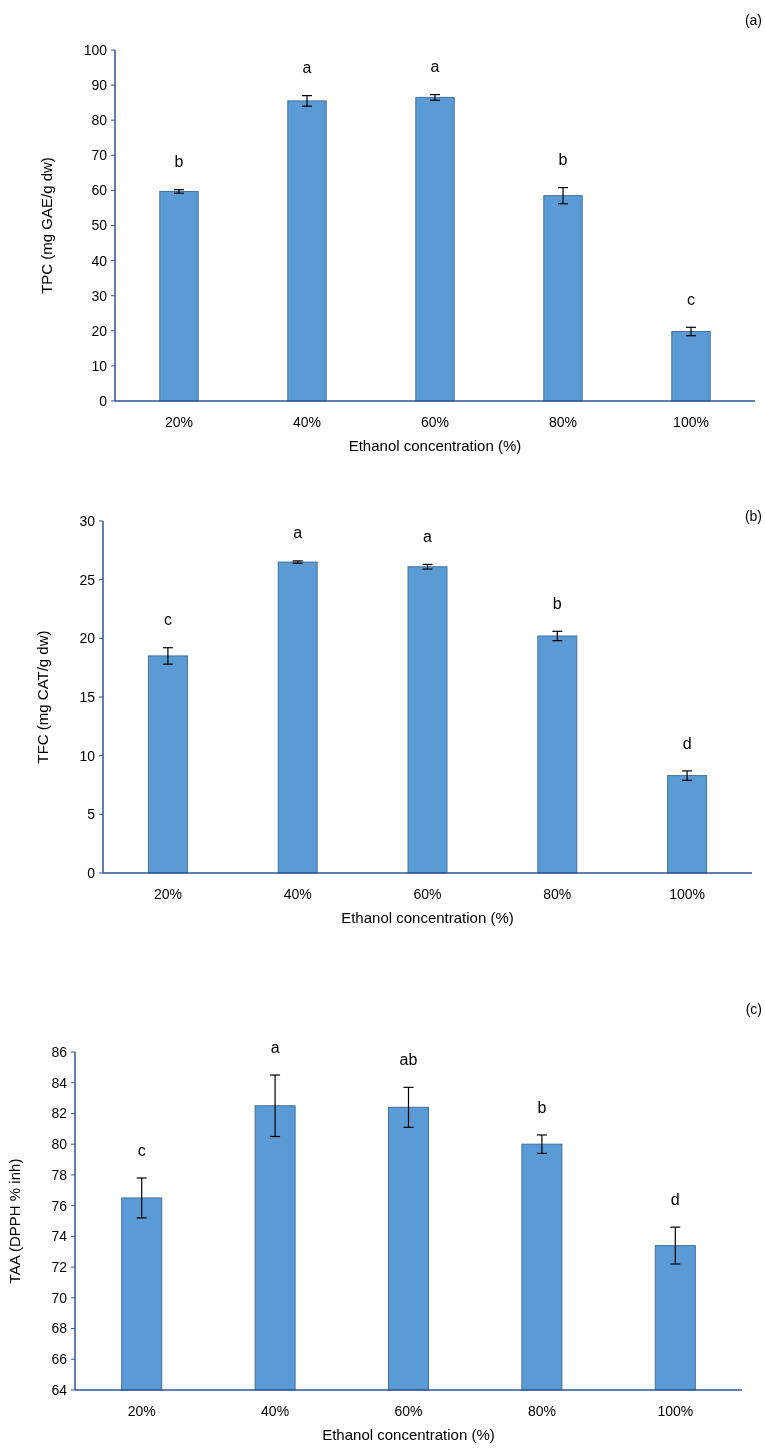 The width and height of the screenshot is (765, 1454). Describe the element at coordinates (59, 1082) in the screenshot. I see `y-tick-label: 84` at that location.